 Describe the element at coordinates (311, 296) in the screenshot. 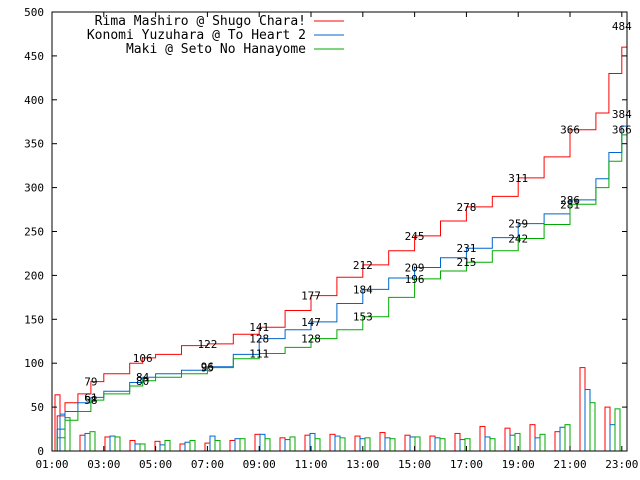

I see `data-label: 177` at that location.